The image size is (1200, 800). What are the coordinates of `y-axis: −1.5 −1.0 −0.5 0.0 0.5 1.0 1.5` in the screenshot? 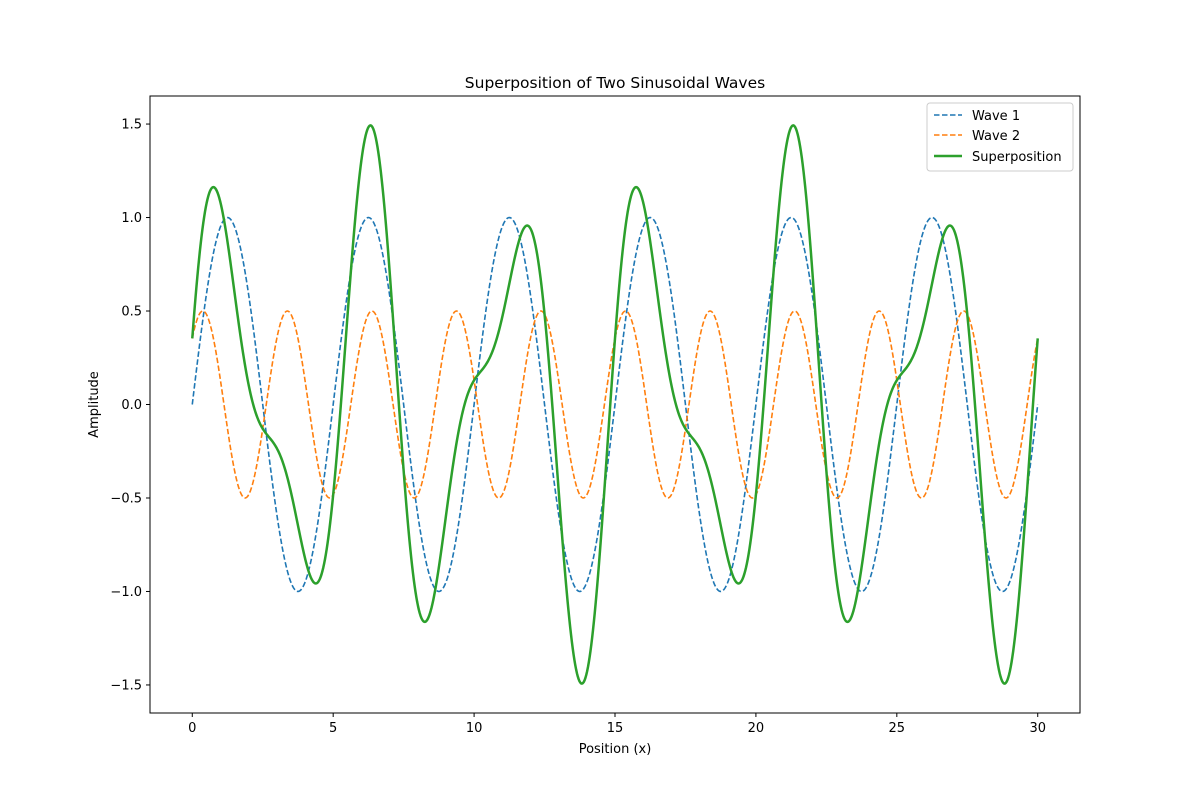 It's located at (130, 405).